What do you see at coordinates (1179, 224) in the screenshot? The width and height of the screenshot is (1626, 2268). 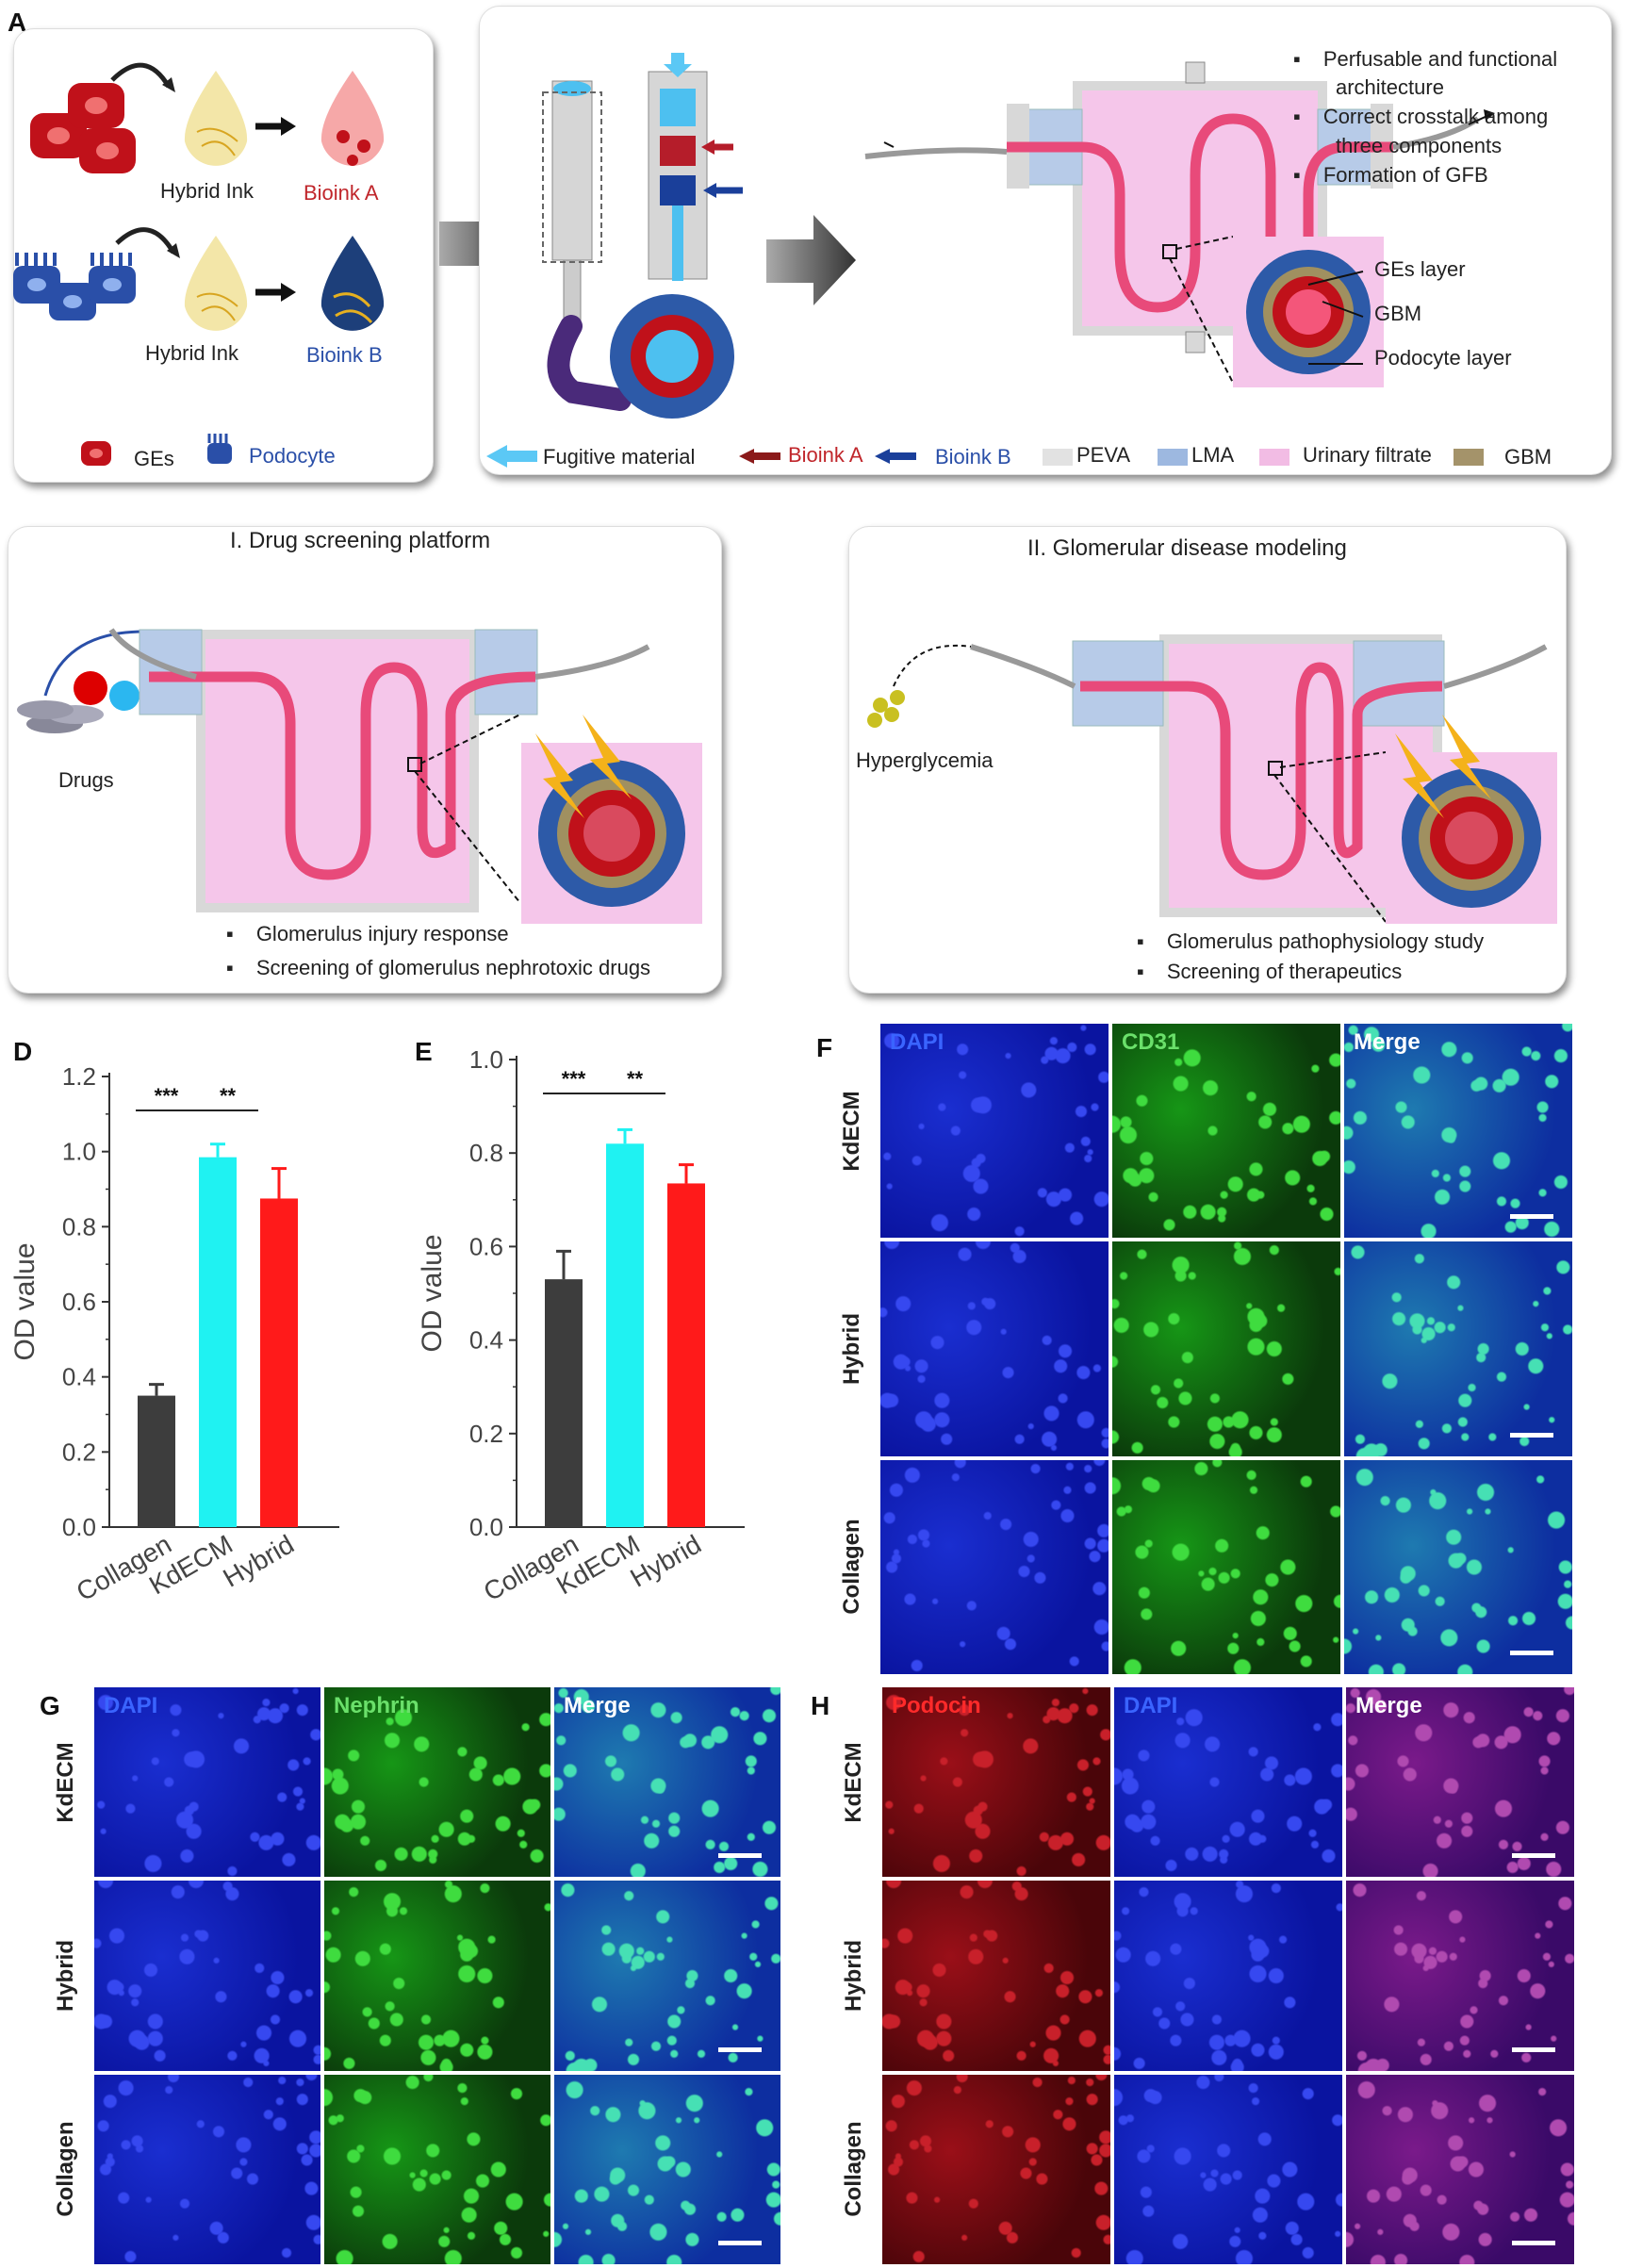 I see `chip-device-icon` at bounding box center [1179, 224].